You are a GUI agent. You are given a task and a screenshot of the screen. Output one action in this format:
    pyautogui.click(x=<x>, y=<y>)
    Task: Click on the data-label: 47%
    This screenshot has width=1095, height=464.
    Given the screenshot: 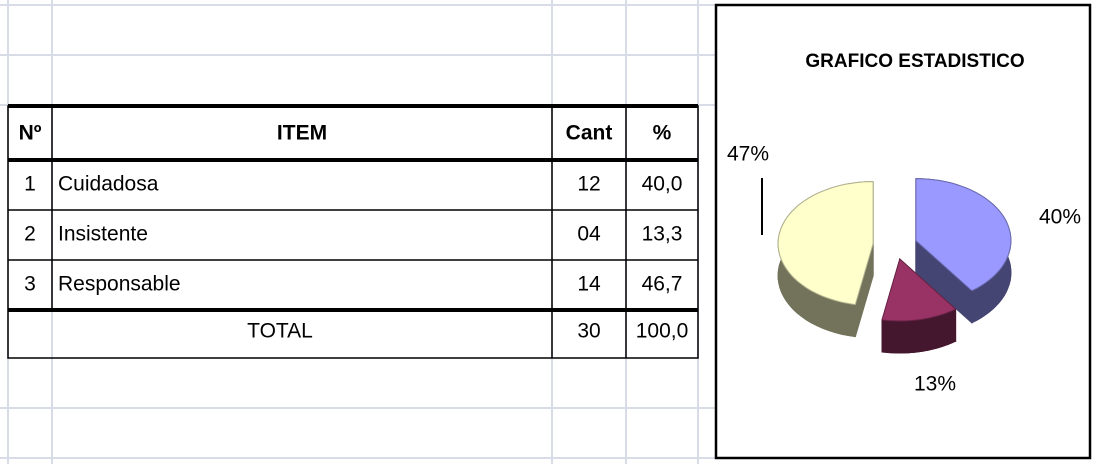 What is the action you would take?
    pyautogui.click(x=748, y=154)
    